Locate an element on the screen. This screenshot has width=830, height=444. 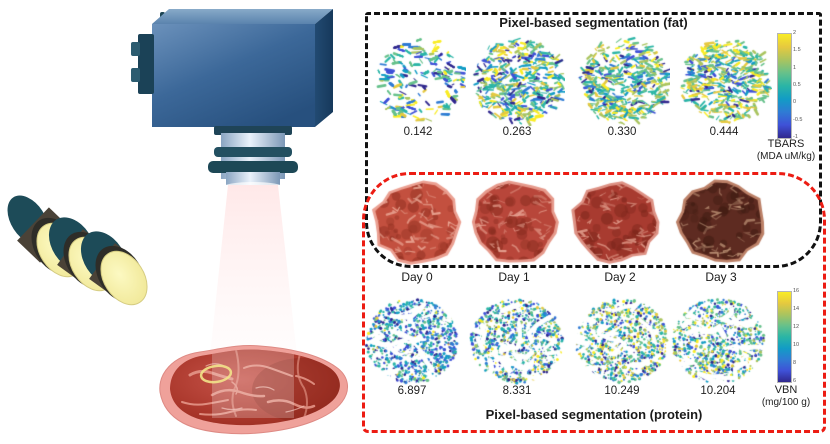
colorbar-tick: 8 is located at coordinates (795, 363).